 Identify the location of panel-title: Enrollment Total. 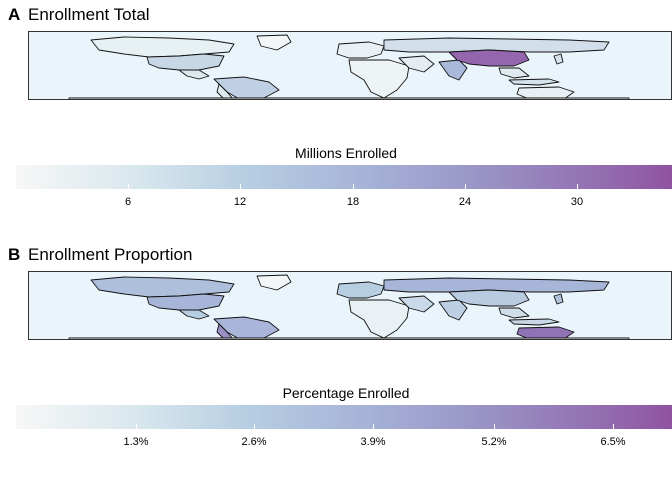
(89, 14).